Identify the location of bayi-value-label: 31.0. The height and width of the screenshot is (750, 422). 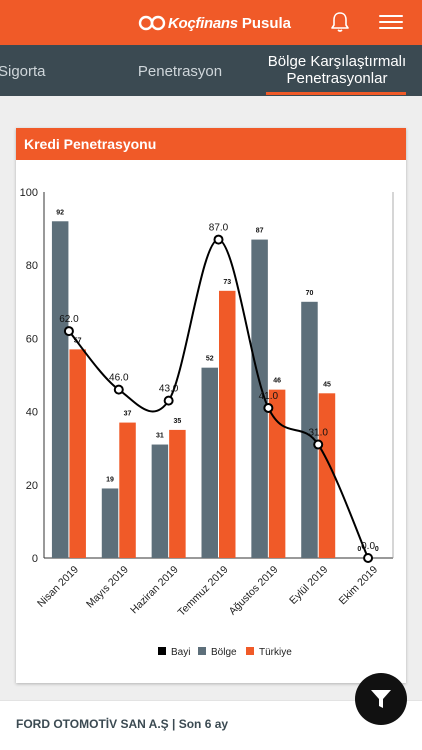
(318, 433).